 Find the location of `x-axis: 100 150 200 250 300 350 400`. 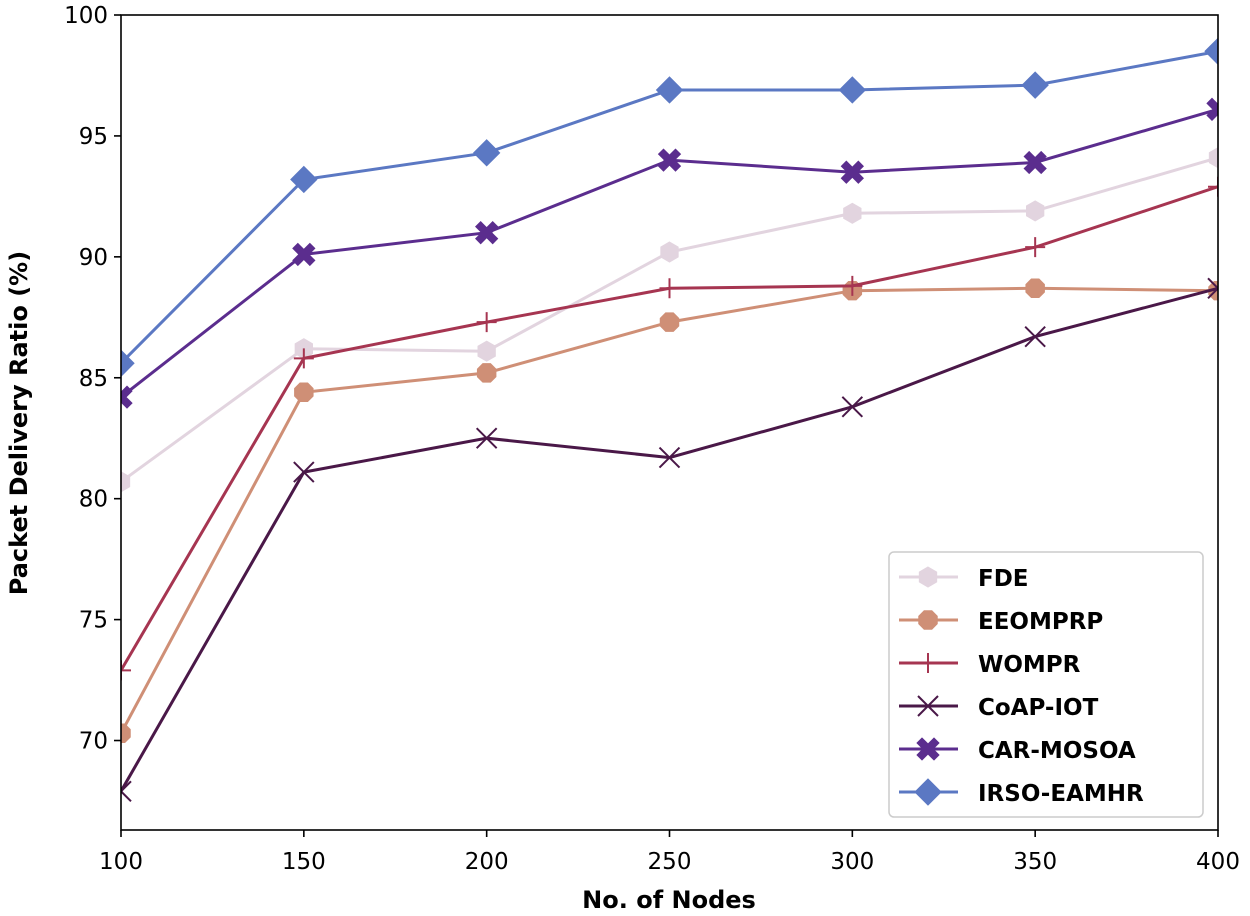

x-axis: 100 150 200 250 300 350 400 is located at coordinates (669, 852).